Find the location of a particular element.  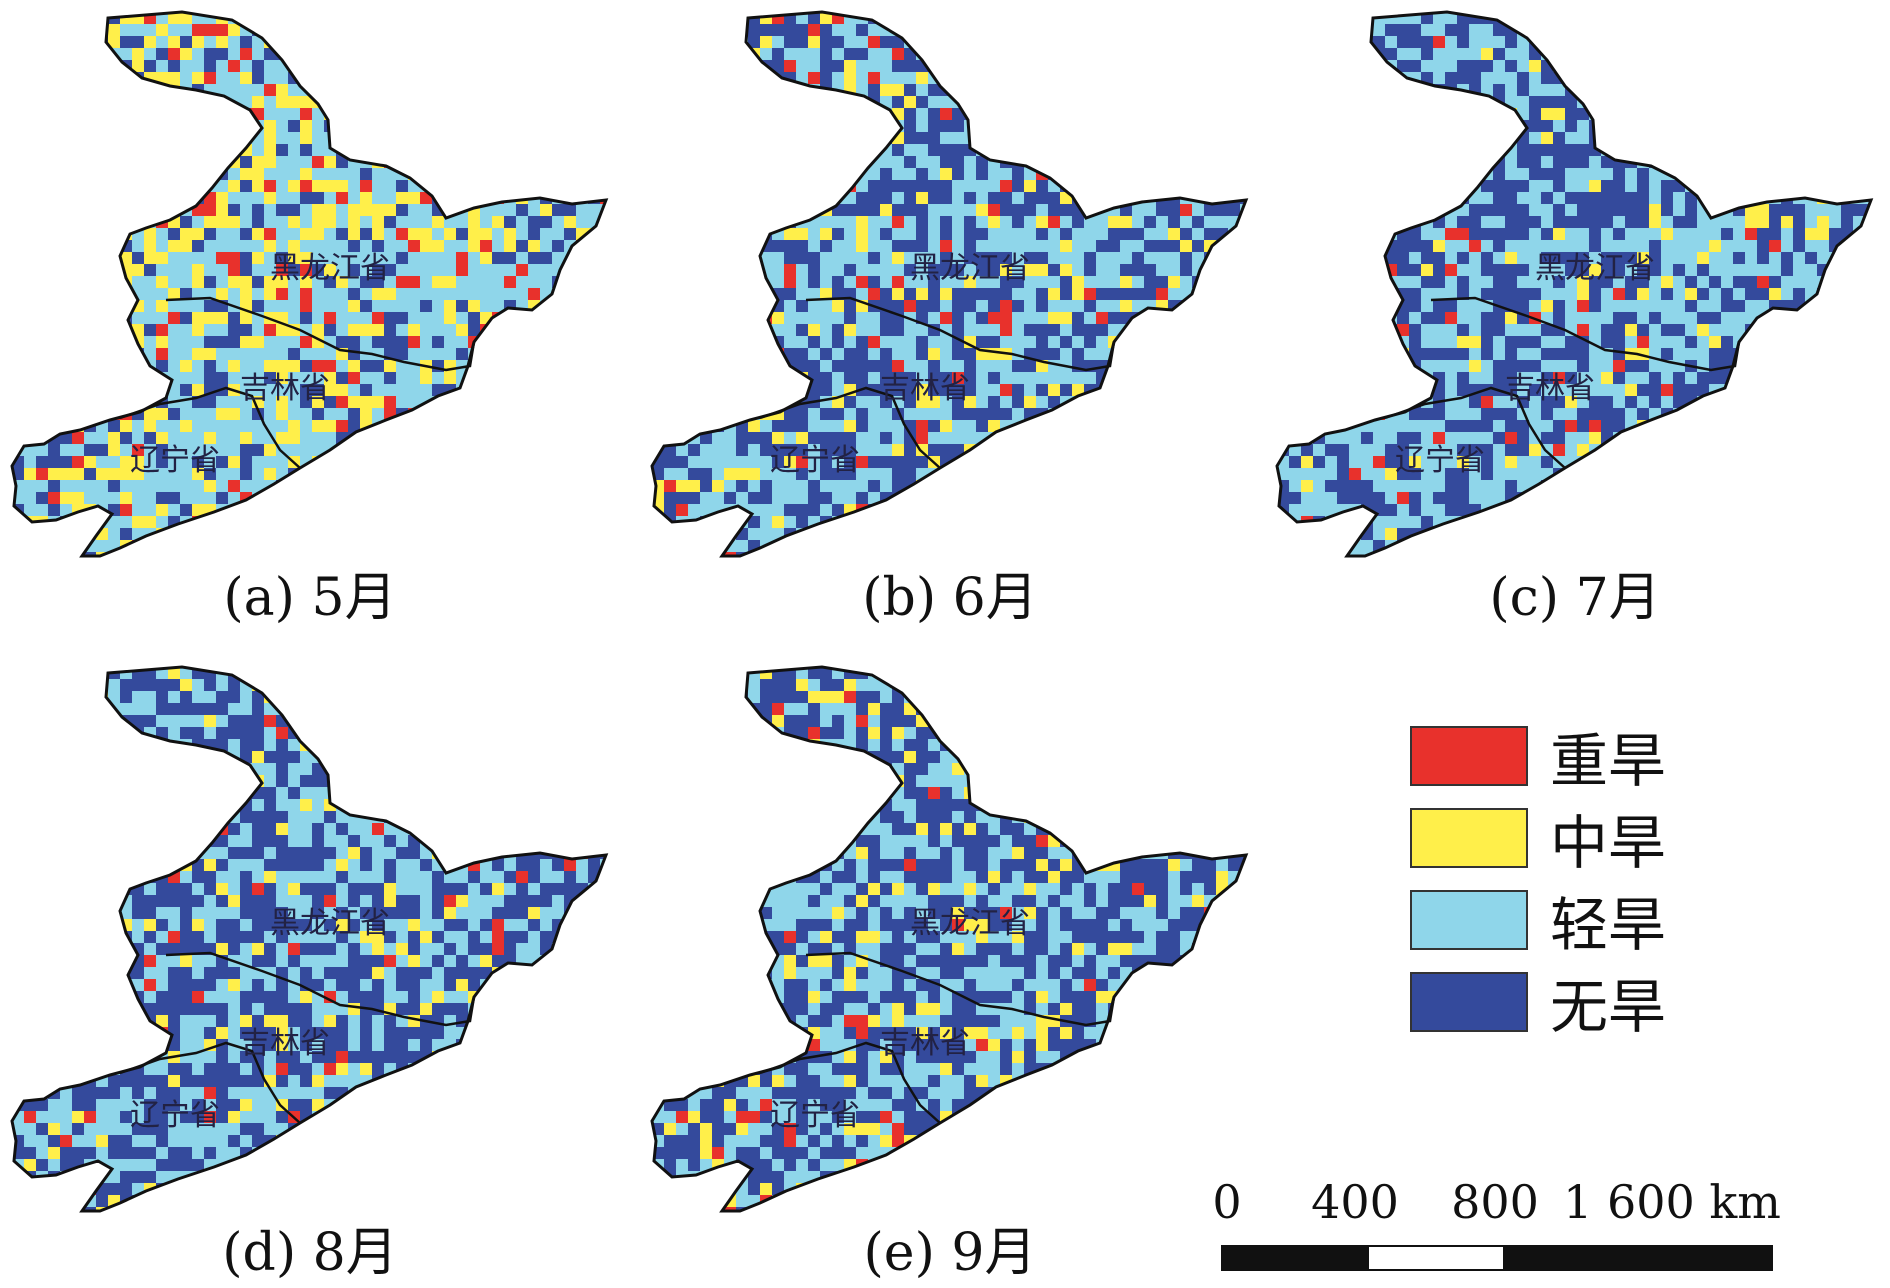

legend-label-light: 轻旱 is located at coordinates (1608, 925).